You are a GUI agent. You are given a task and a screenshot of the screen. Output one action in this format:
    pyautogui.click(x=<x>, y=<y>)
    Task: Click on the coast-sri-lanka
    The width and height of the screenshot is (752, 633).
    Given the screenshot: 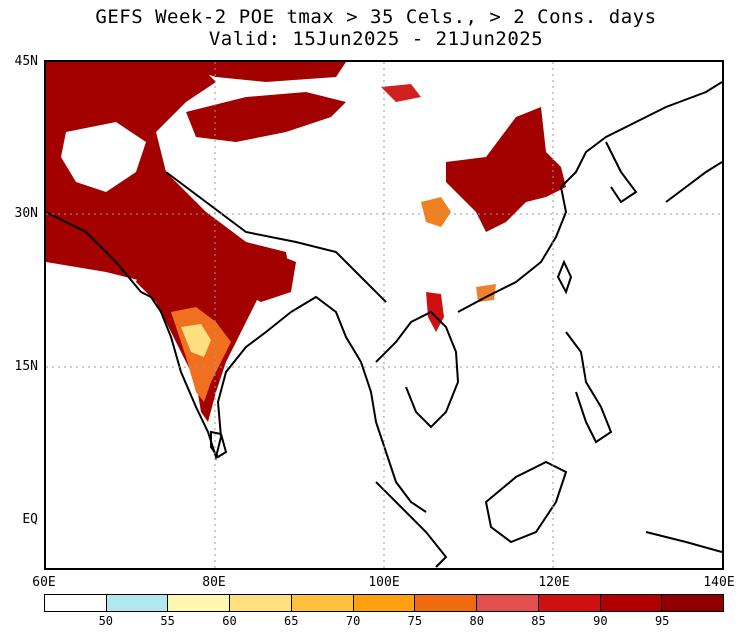 What is the action you would take?
    pyautogui.click(x=219, y=444)
    